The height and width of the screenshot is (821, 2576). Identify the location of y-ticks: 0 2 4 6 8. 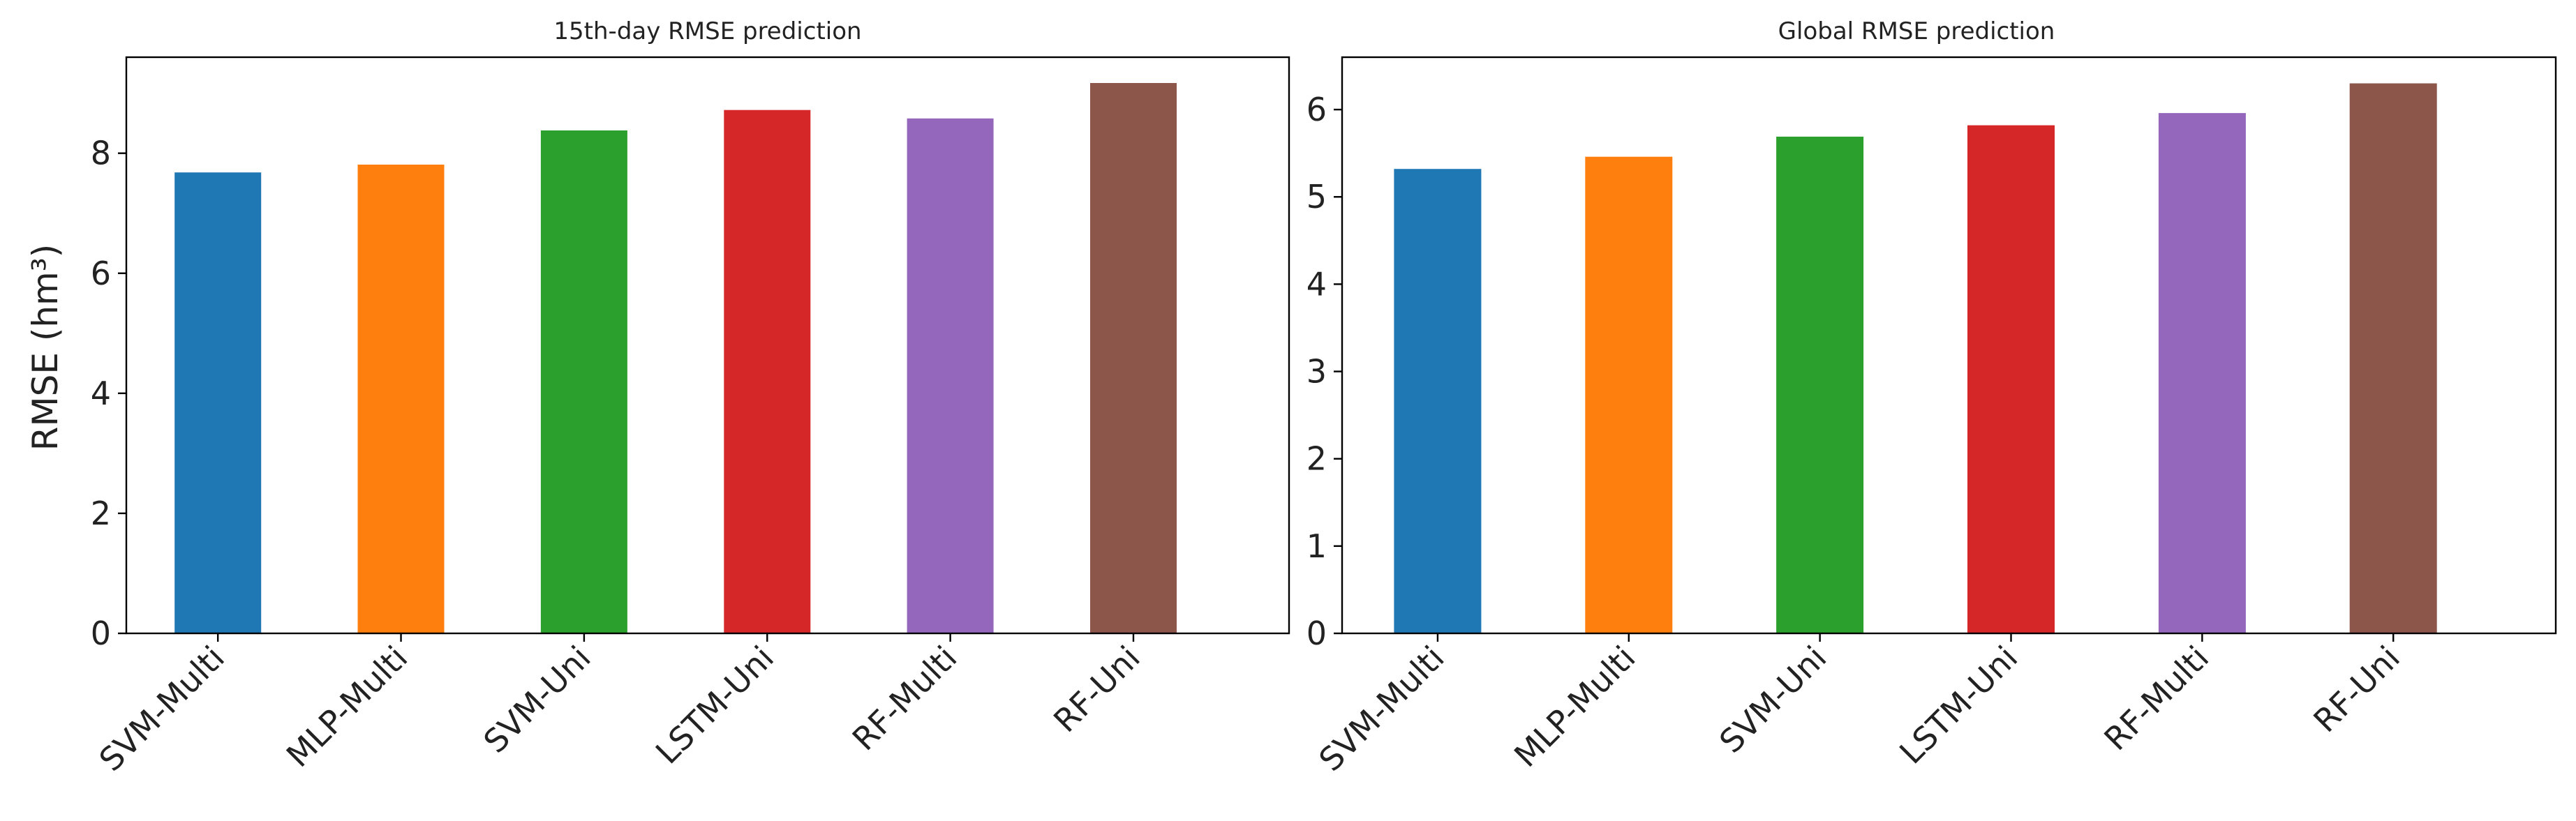
(108, 393).